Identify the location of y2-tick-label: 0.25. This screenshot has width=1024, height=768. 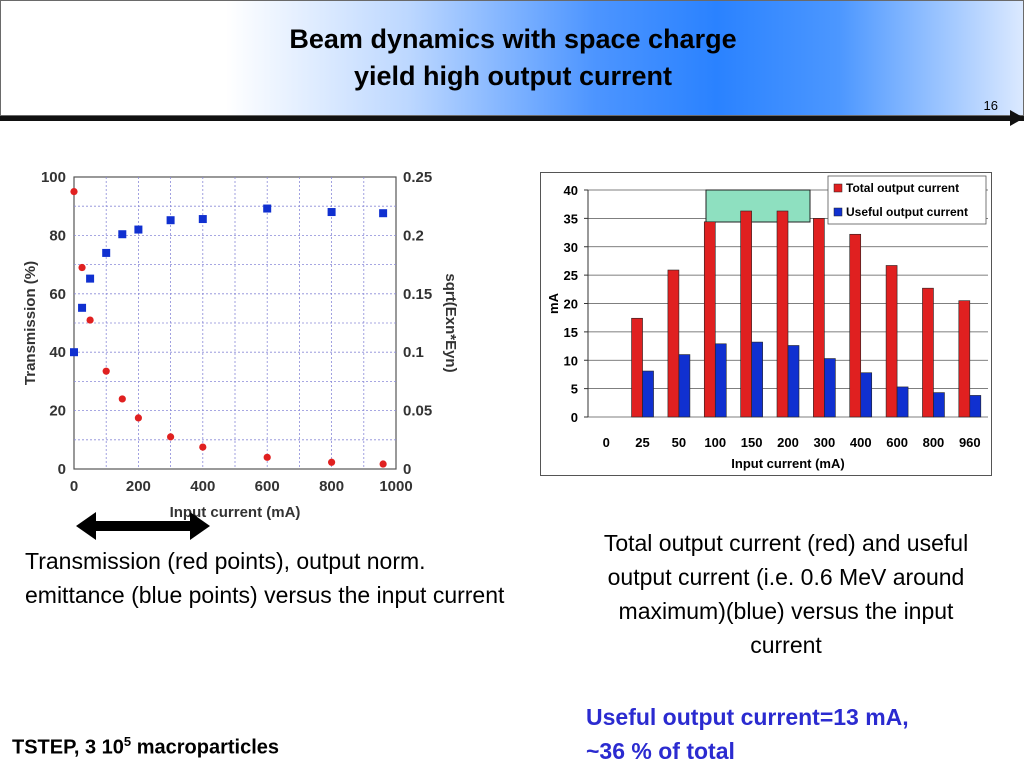
(417, 177).